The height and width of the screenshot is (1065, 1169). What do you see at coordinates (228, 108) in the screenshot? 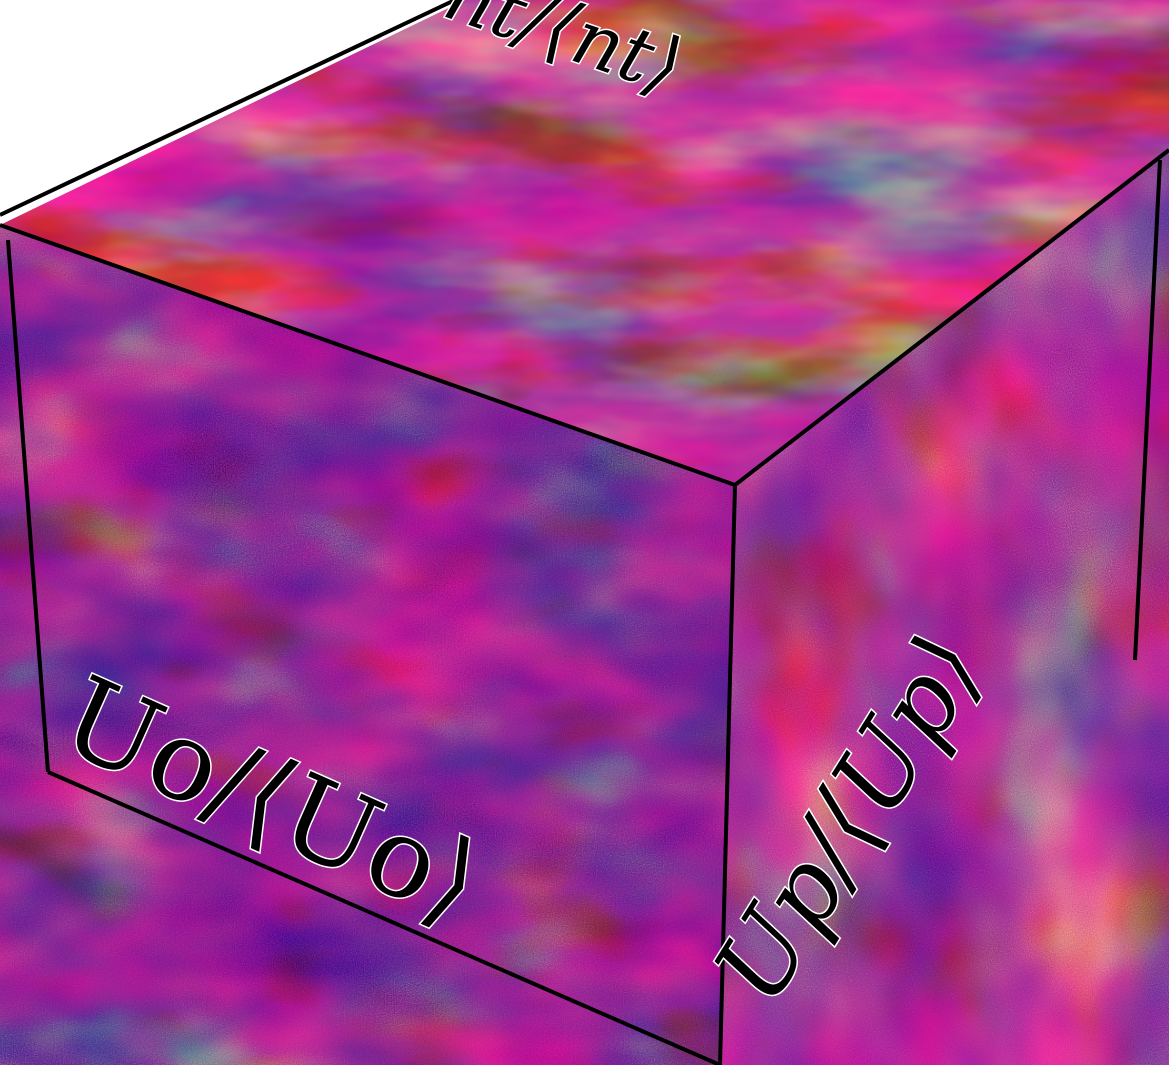
I see `top-left-back-edge` at bounding box center [228, 108].